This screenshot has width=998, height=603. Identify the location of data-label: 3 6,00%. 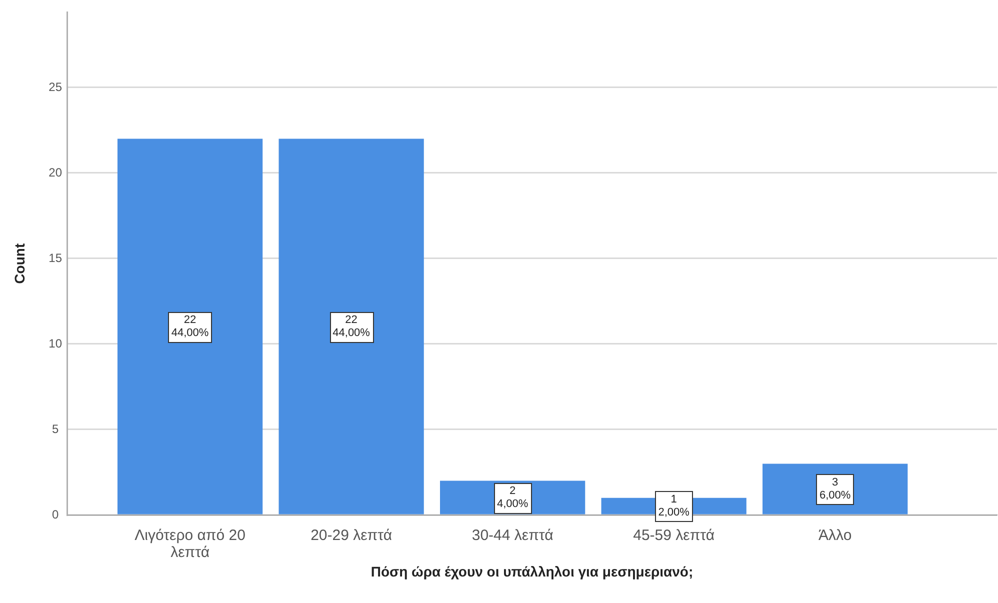
(835, 489).